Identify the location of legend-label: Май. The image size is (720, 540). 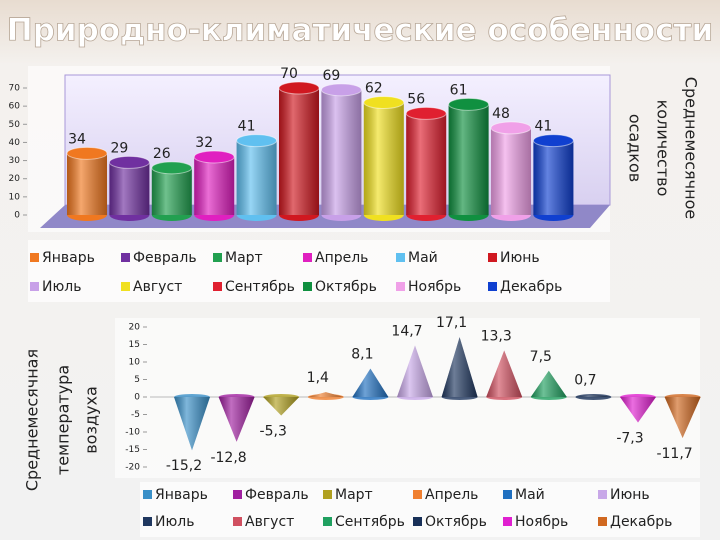
(530, 495).